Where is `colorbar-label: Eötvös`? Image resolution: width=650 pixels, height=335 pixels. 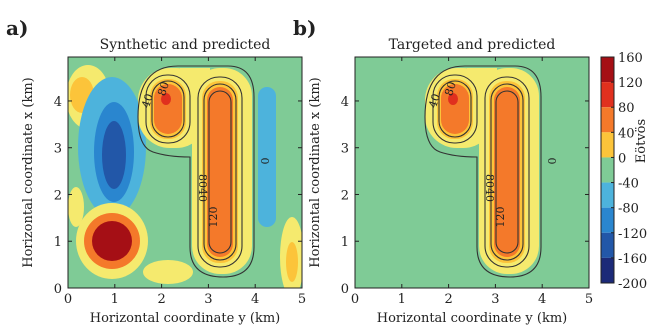
colorbar-label: Eötvös is located at coordinates (641, 141).